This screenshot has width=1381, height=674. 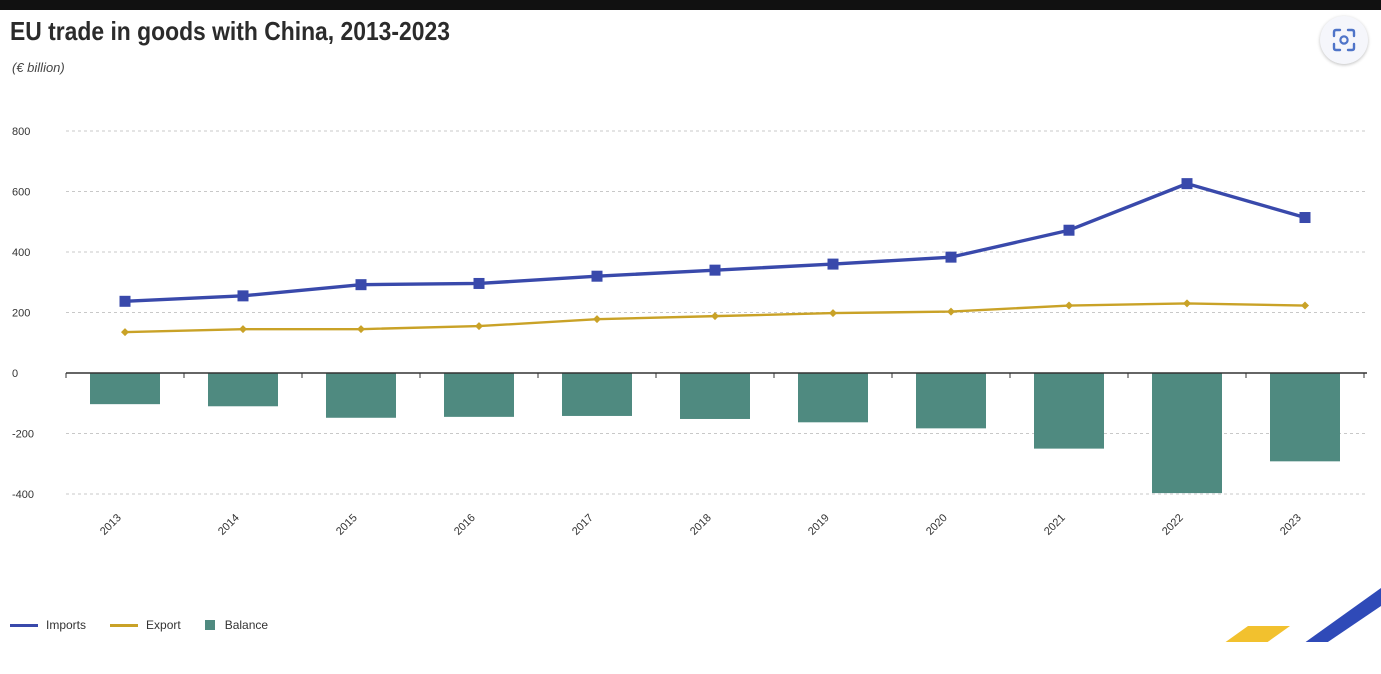 I want to click on x-tick-label: 2017, so click(x=583, y=525).